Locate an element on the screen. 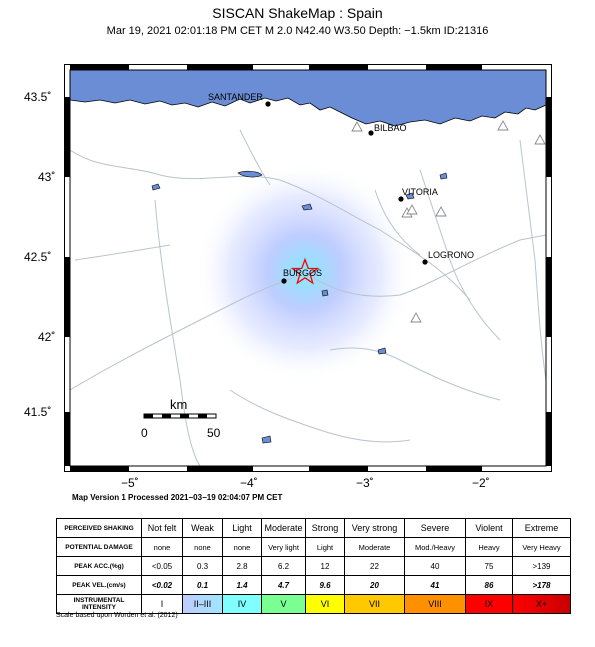  scale-unit: km is located at coordinates (178, 404).